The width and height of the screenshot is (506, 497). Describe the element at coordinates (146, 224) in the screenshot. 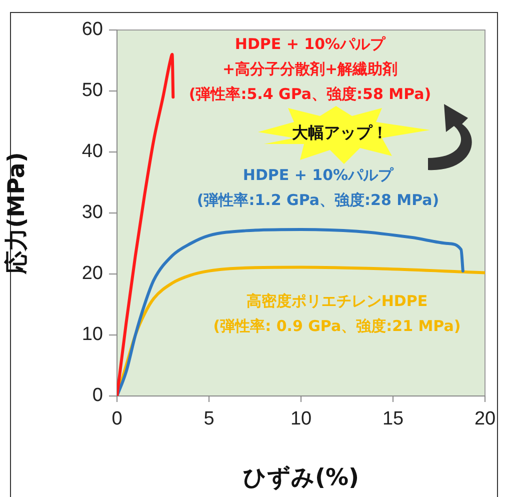

I see `line-series` at that location.